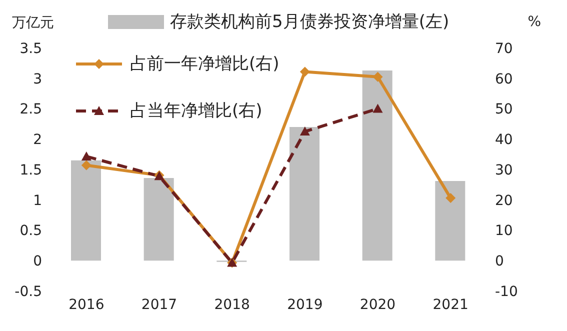 Image resolution: width=567 pixels, height=331 pixels. What do you see at coordinates (504, 231) in the screenshot?
I see `y2-tick-label: 10` at bounding box center [504, 231].